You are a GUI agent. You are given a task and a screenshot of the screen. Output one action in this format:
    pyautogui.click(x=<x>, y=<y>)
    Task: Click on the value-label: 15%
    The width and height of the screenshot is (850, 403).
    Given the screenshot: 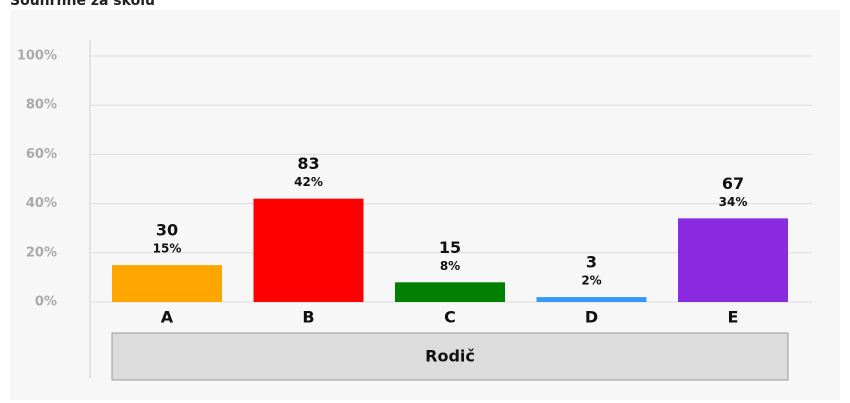 What is the action you would take?
    pyautogui.click(x=167, y=249)
    